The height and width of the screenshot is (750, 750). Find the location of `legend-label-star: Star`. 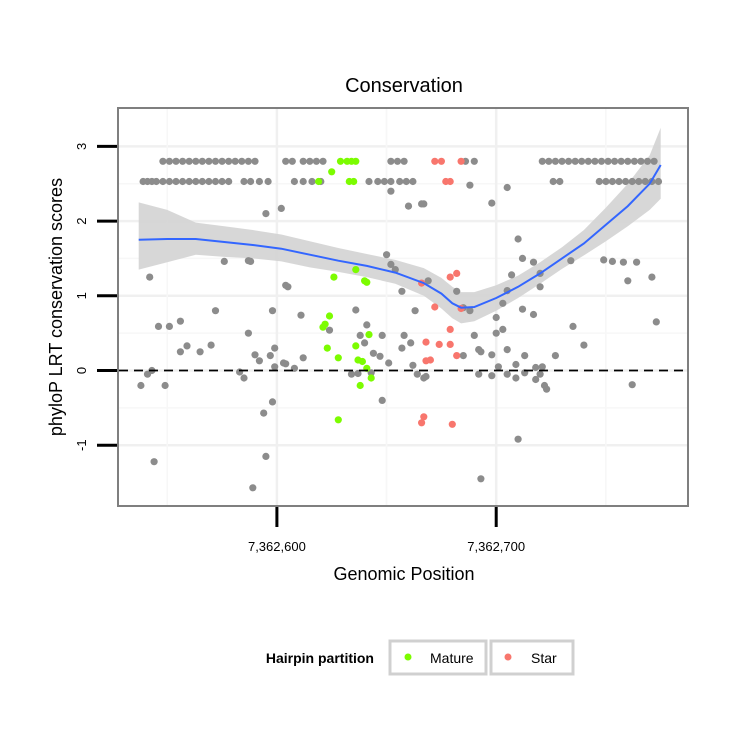

legend-label-star: Star is located at coordinates (544, 658).